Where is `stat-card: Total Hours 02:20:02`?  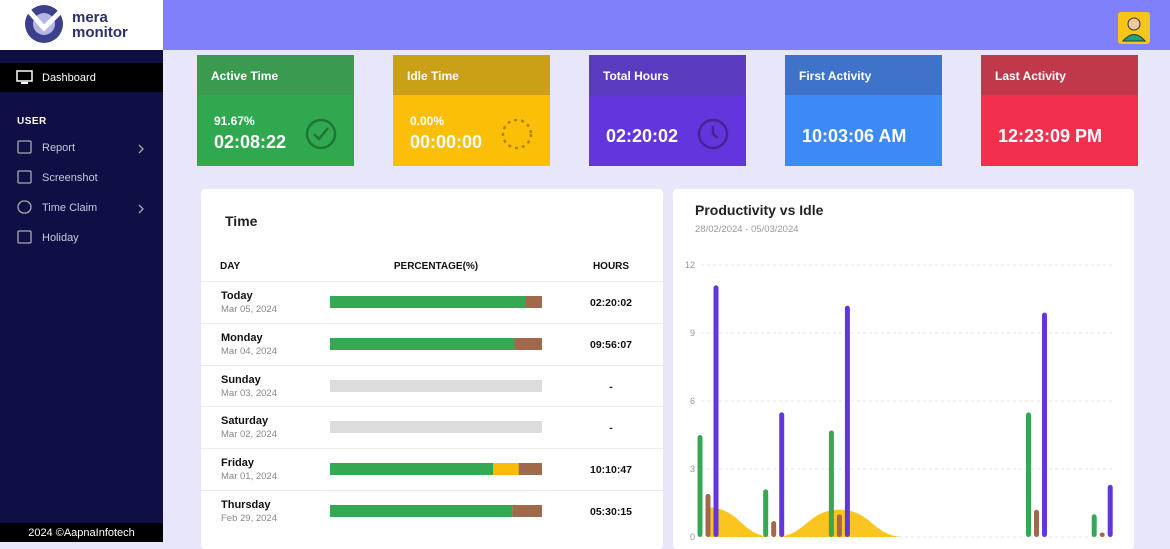 stat-card: Total Hours 02:20:02 is located at coordinates (667, 110).